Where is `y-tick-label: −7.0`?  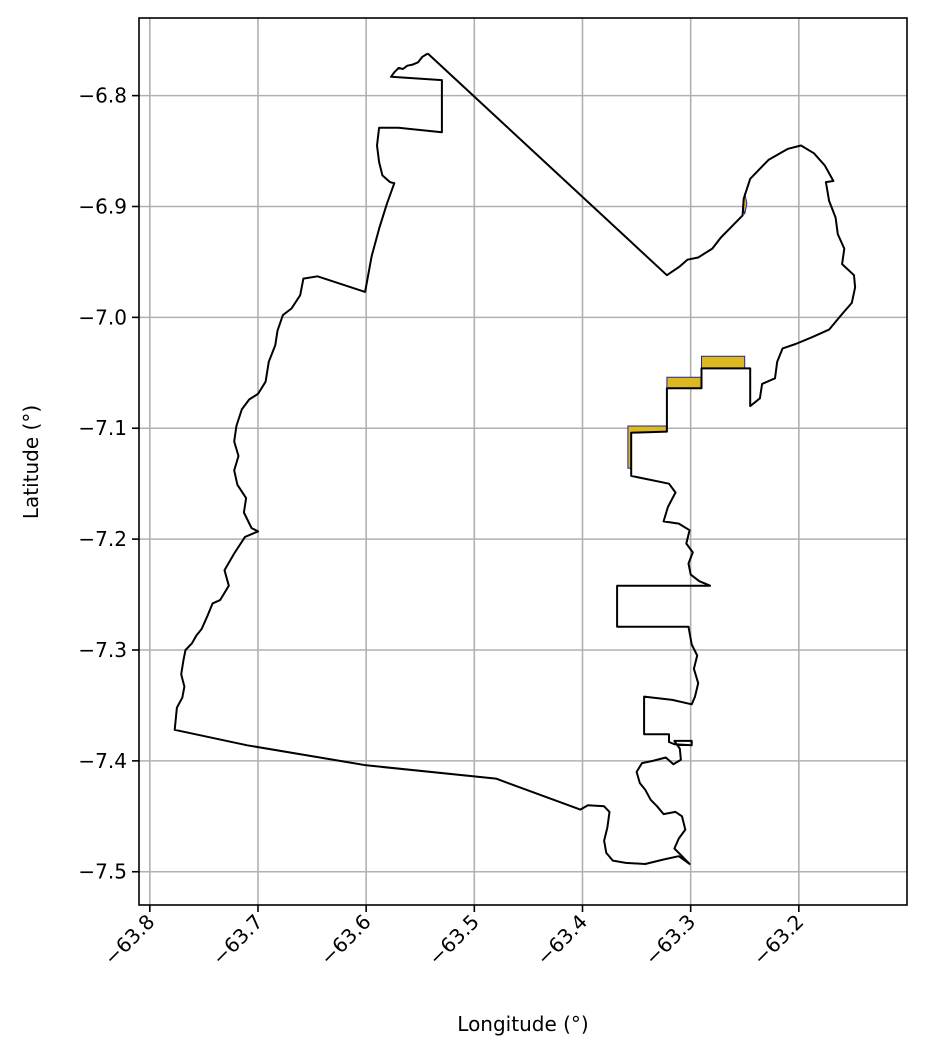 y-tick-label: −7.0 is located at coordinates (102, 317).